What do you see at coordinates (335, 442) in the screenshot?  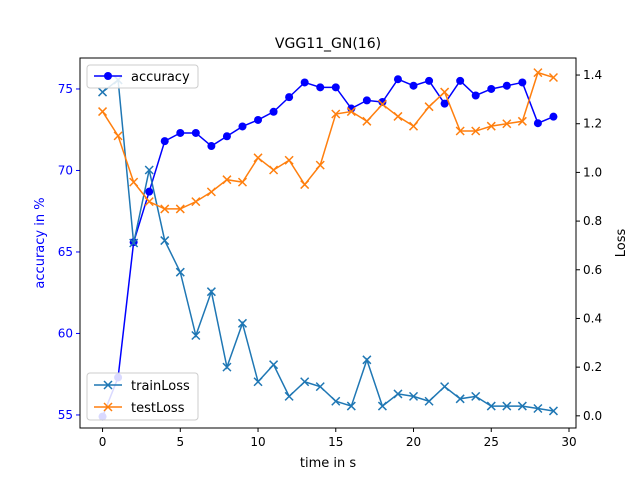 I see `x-tick-label: 15` at bounding box center [335, 442].